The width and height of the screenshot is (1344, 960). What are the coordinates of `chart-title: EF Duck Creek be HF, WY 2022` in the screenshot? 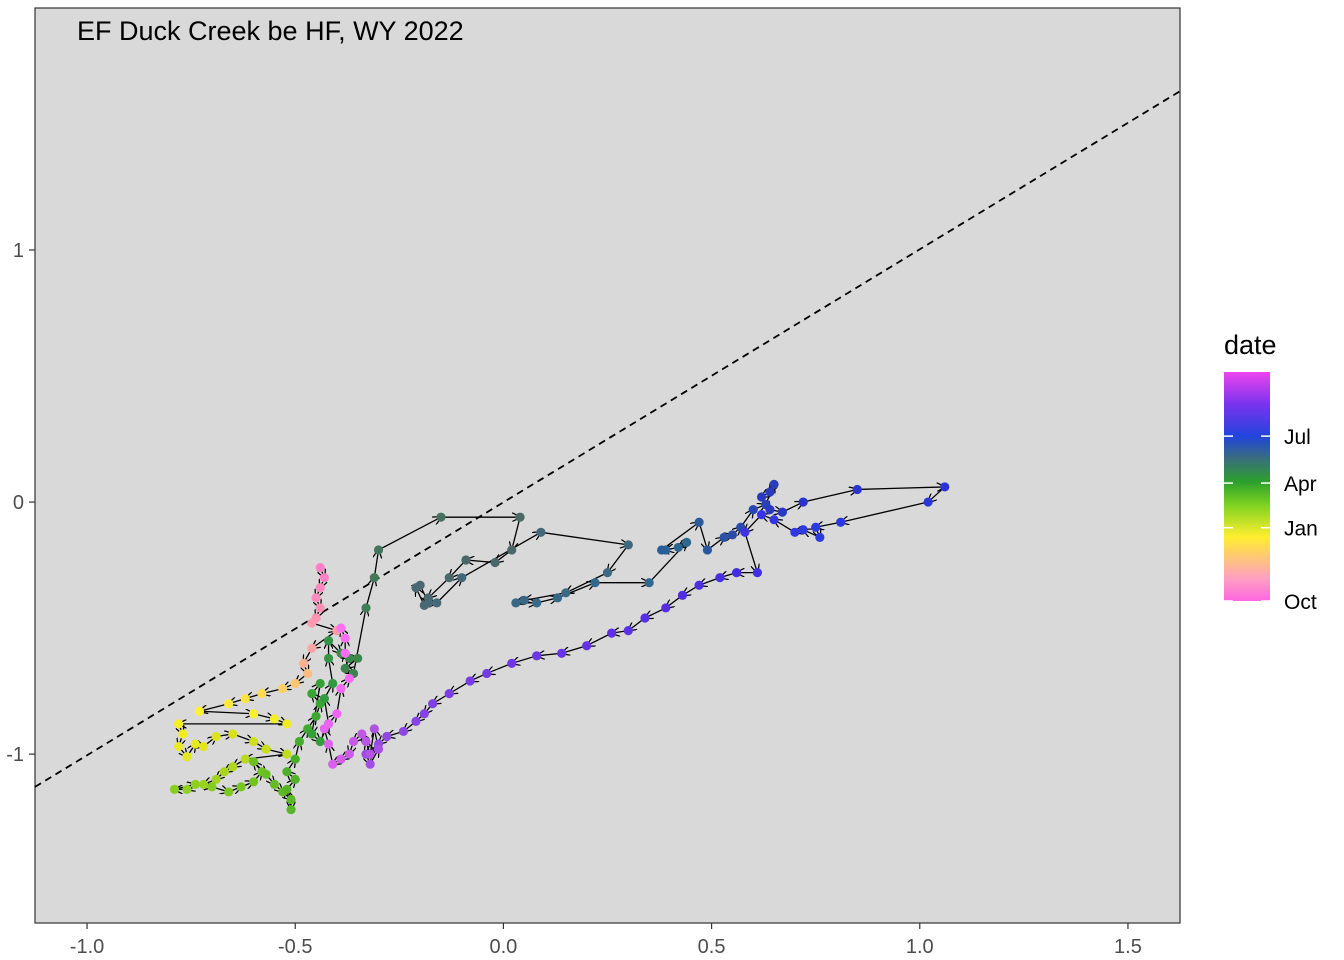 It's located at (270, 31).